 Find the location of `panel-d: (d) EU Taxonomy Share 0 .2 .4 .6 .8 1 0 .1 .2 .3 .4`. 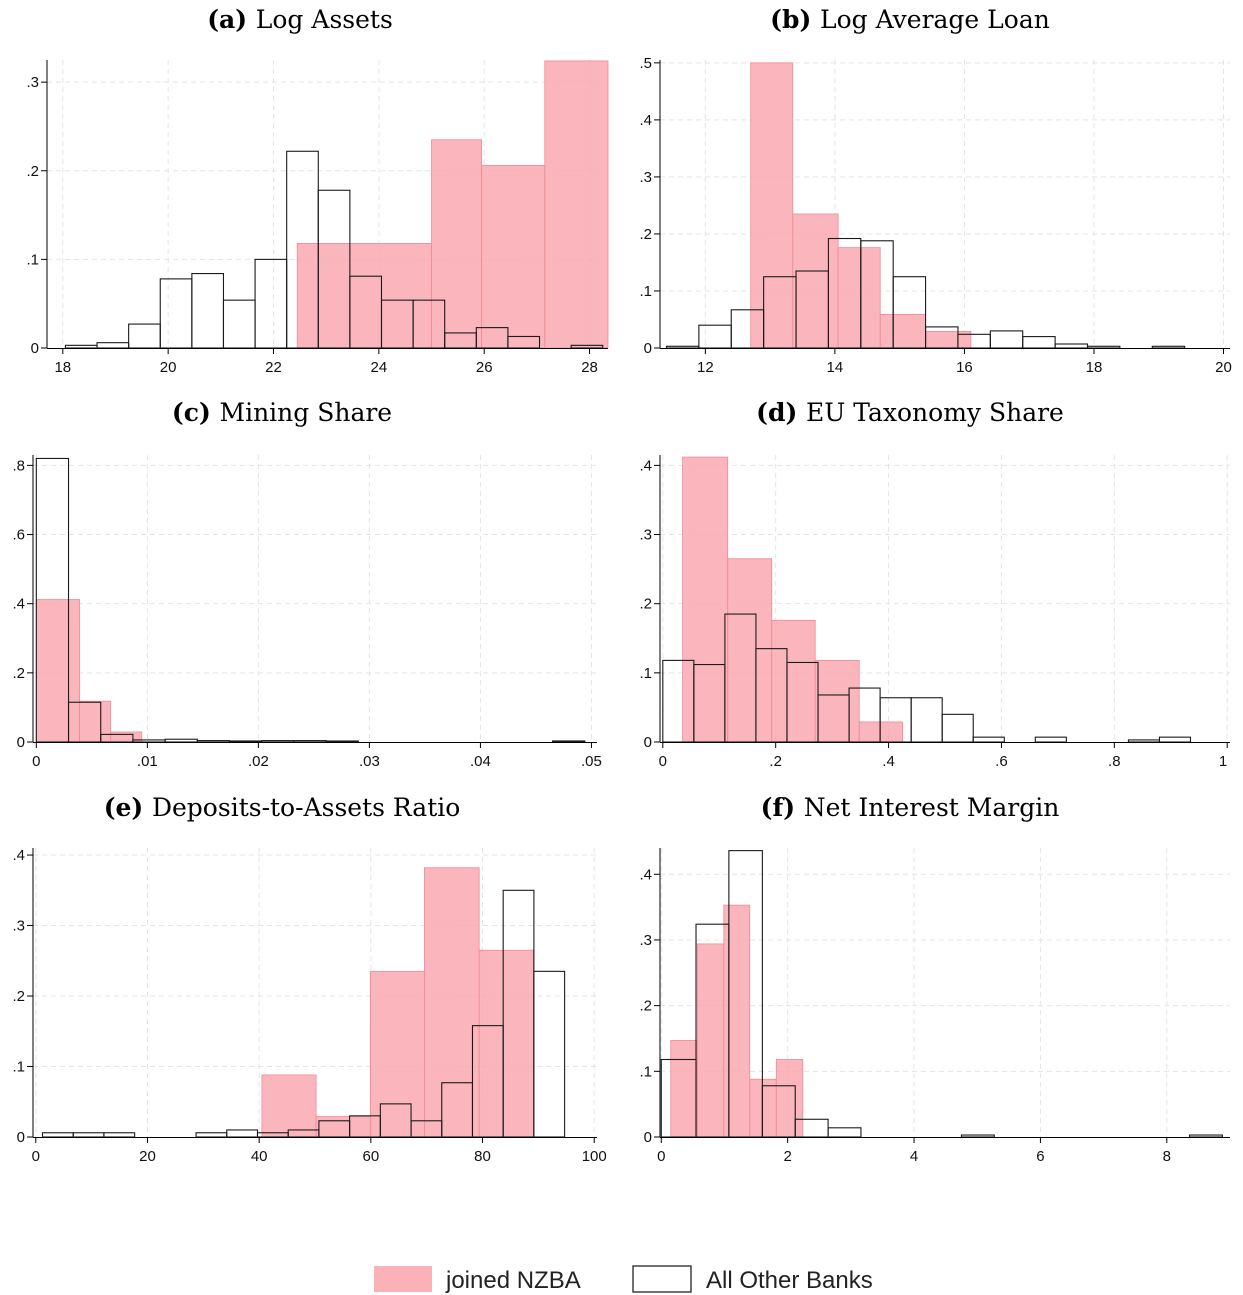

panel-d: (d) EU Taxonomy Share 0 .2 .4 .6 .8 1 0 .1 .2 .3 .4 is located at coordinates (934, 584).